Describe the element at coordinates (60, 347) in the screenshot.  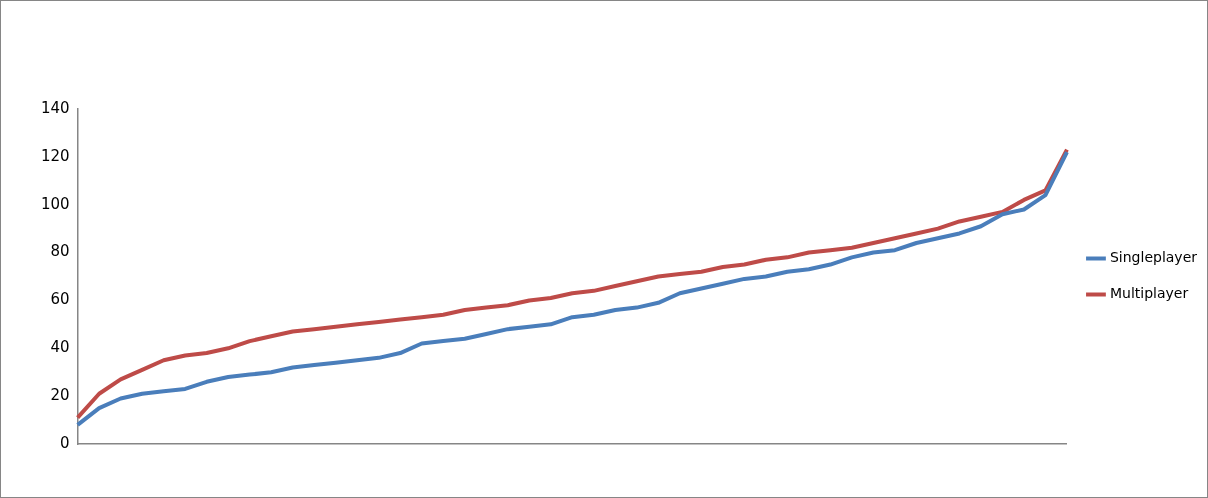
I see `y-tick-label: 40` at that location.